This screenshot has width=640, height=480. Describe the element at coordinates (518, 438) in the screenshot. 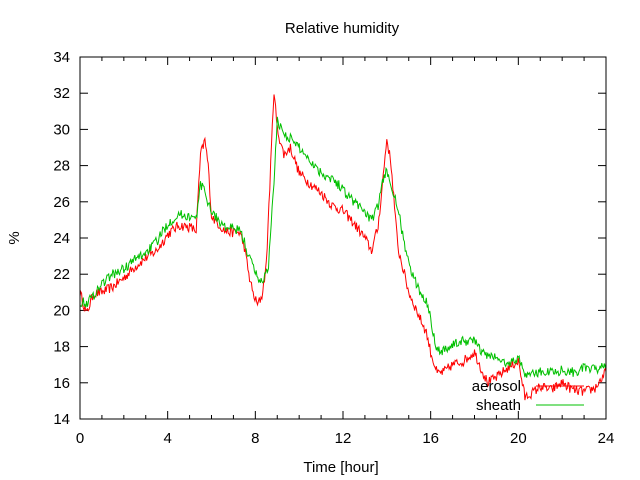

I see `x-tick-label: 20` at that location.